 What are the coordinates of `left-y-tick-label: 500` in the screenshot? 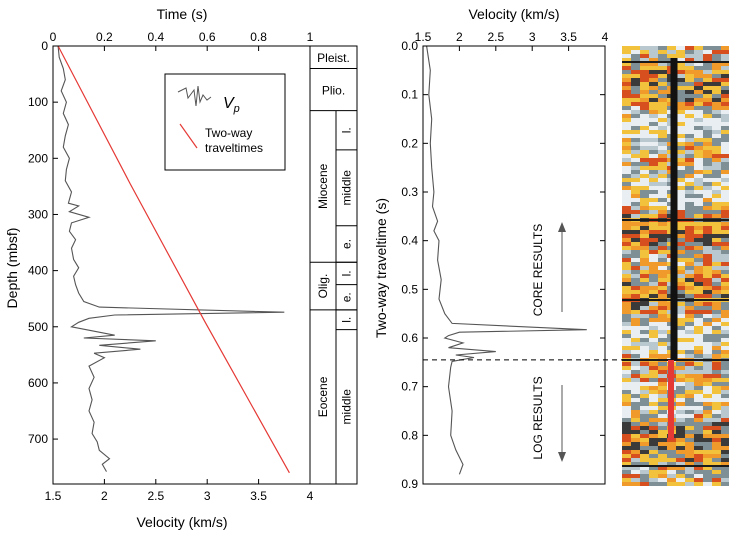 It's located at (38, 327).